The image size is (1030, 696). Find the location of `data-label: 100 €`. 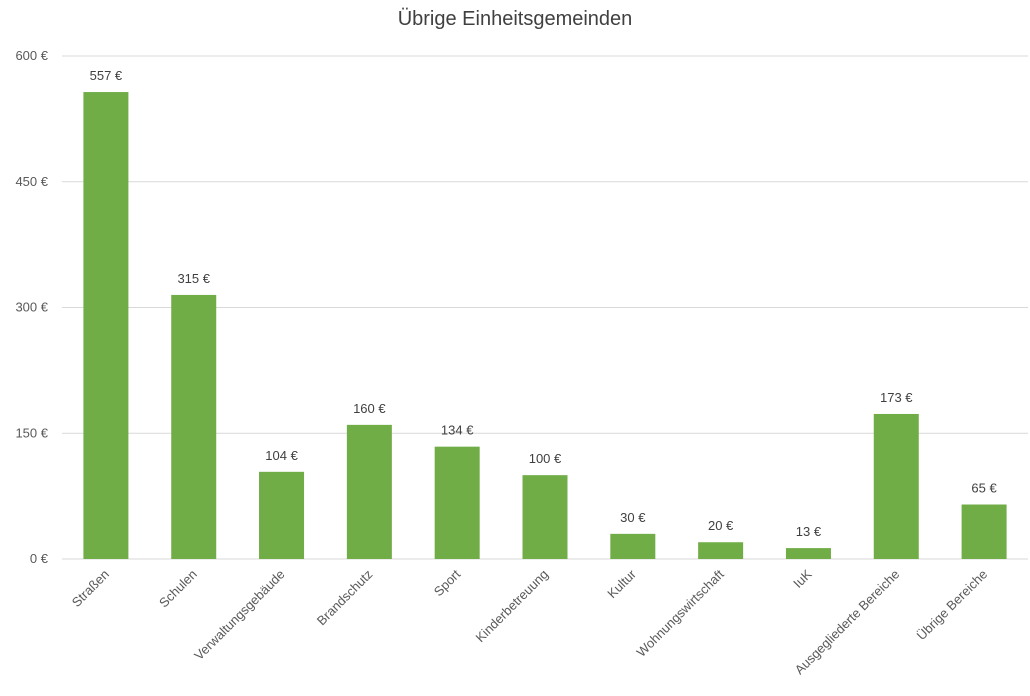

data-label: 100 € is located at coordinates (545, 458).